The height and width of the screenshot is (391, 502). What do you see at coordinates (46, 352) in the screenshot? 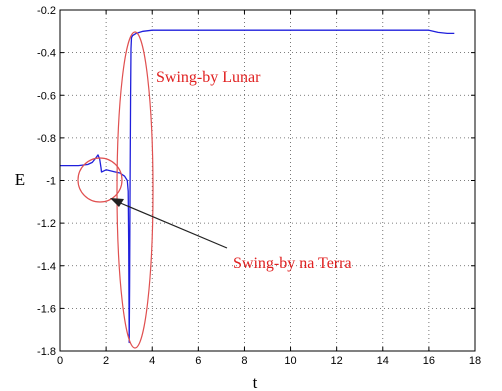
I see `y-tick-label: -1.8` at bounding box center [46, 352].